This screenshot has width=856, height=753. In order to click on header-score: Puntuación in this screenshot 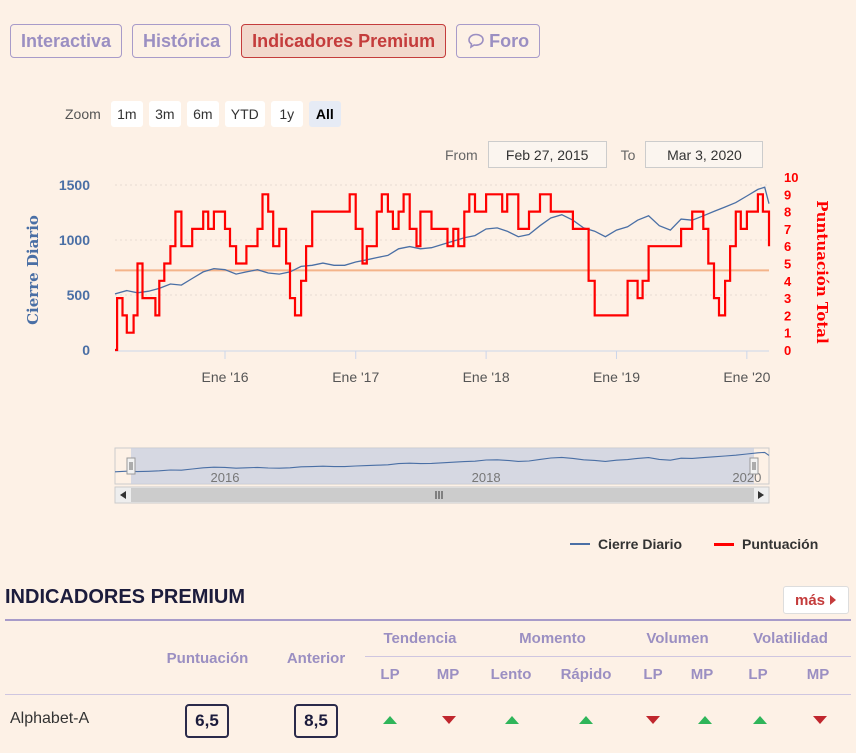, I will do `click(207, 658)`.